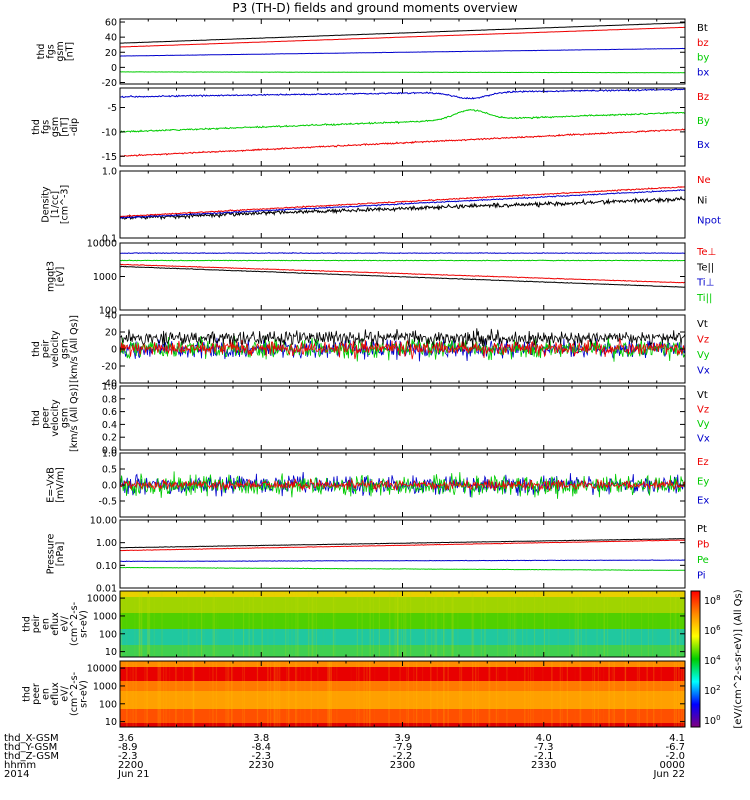 This screenshot has height=800, width=750. I want to click on series-line-Pi, so click(402, 561).